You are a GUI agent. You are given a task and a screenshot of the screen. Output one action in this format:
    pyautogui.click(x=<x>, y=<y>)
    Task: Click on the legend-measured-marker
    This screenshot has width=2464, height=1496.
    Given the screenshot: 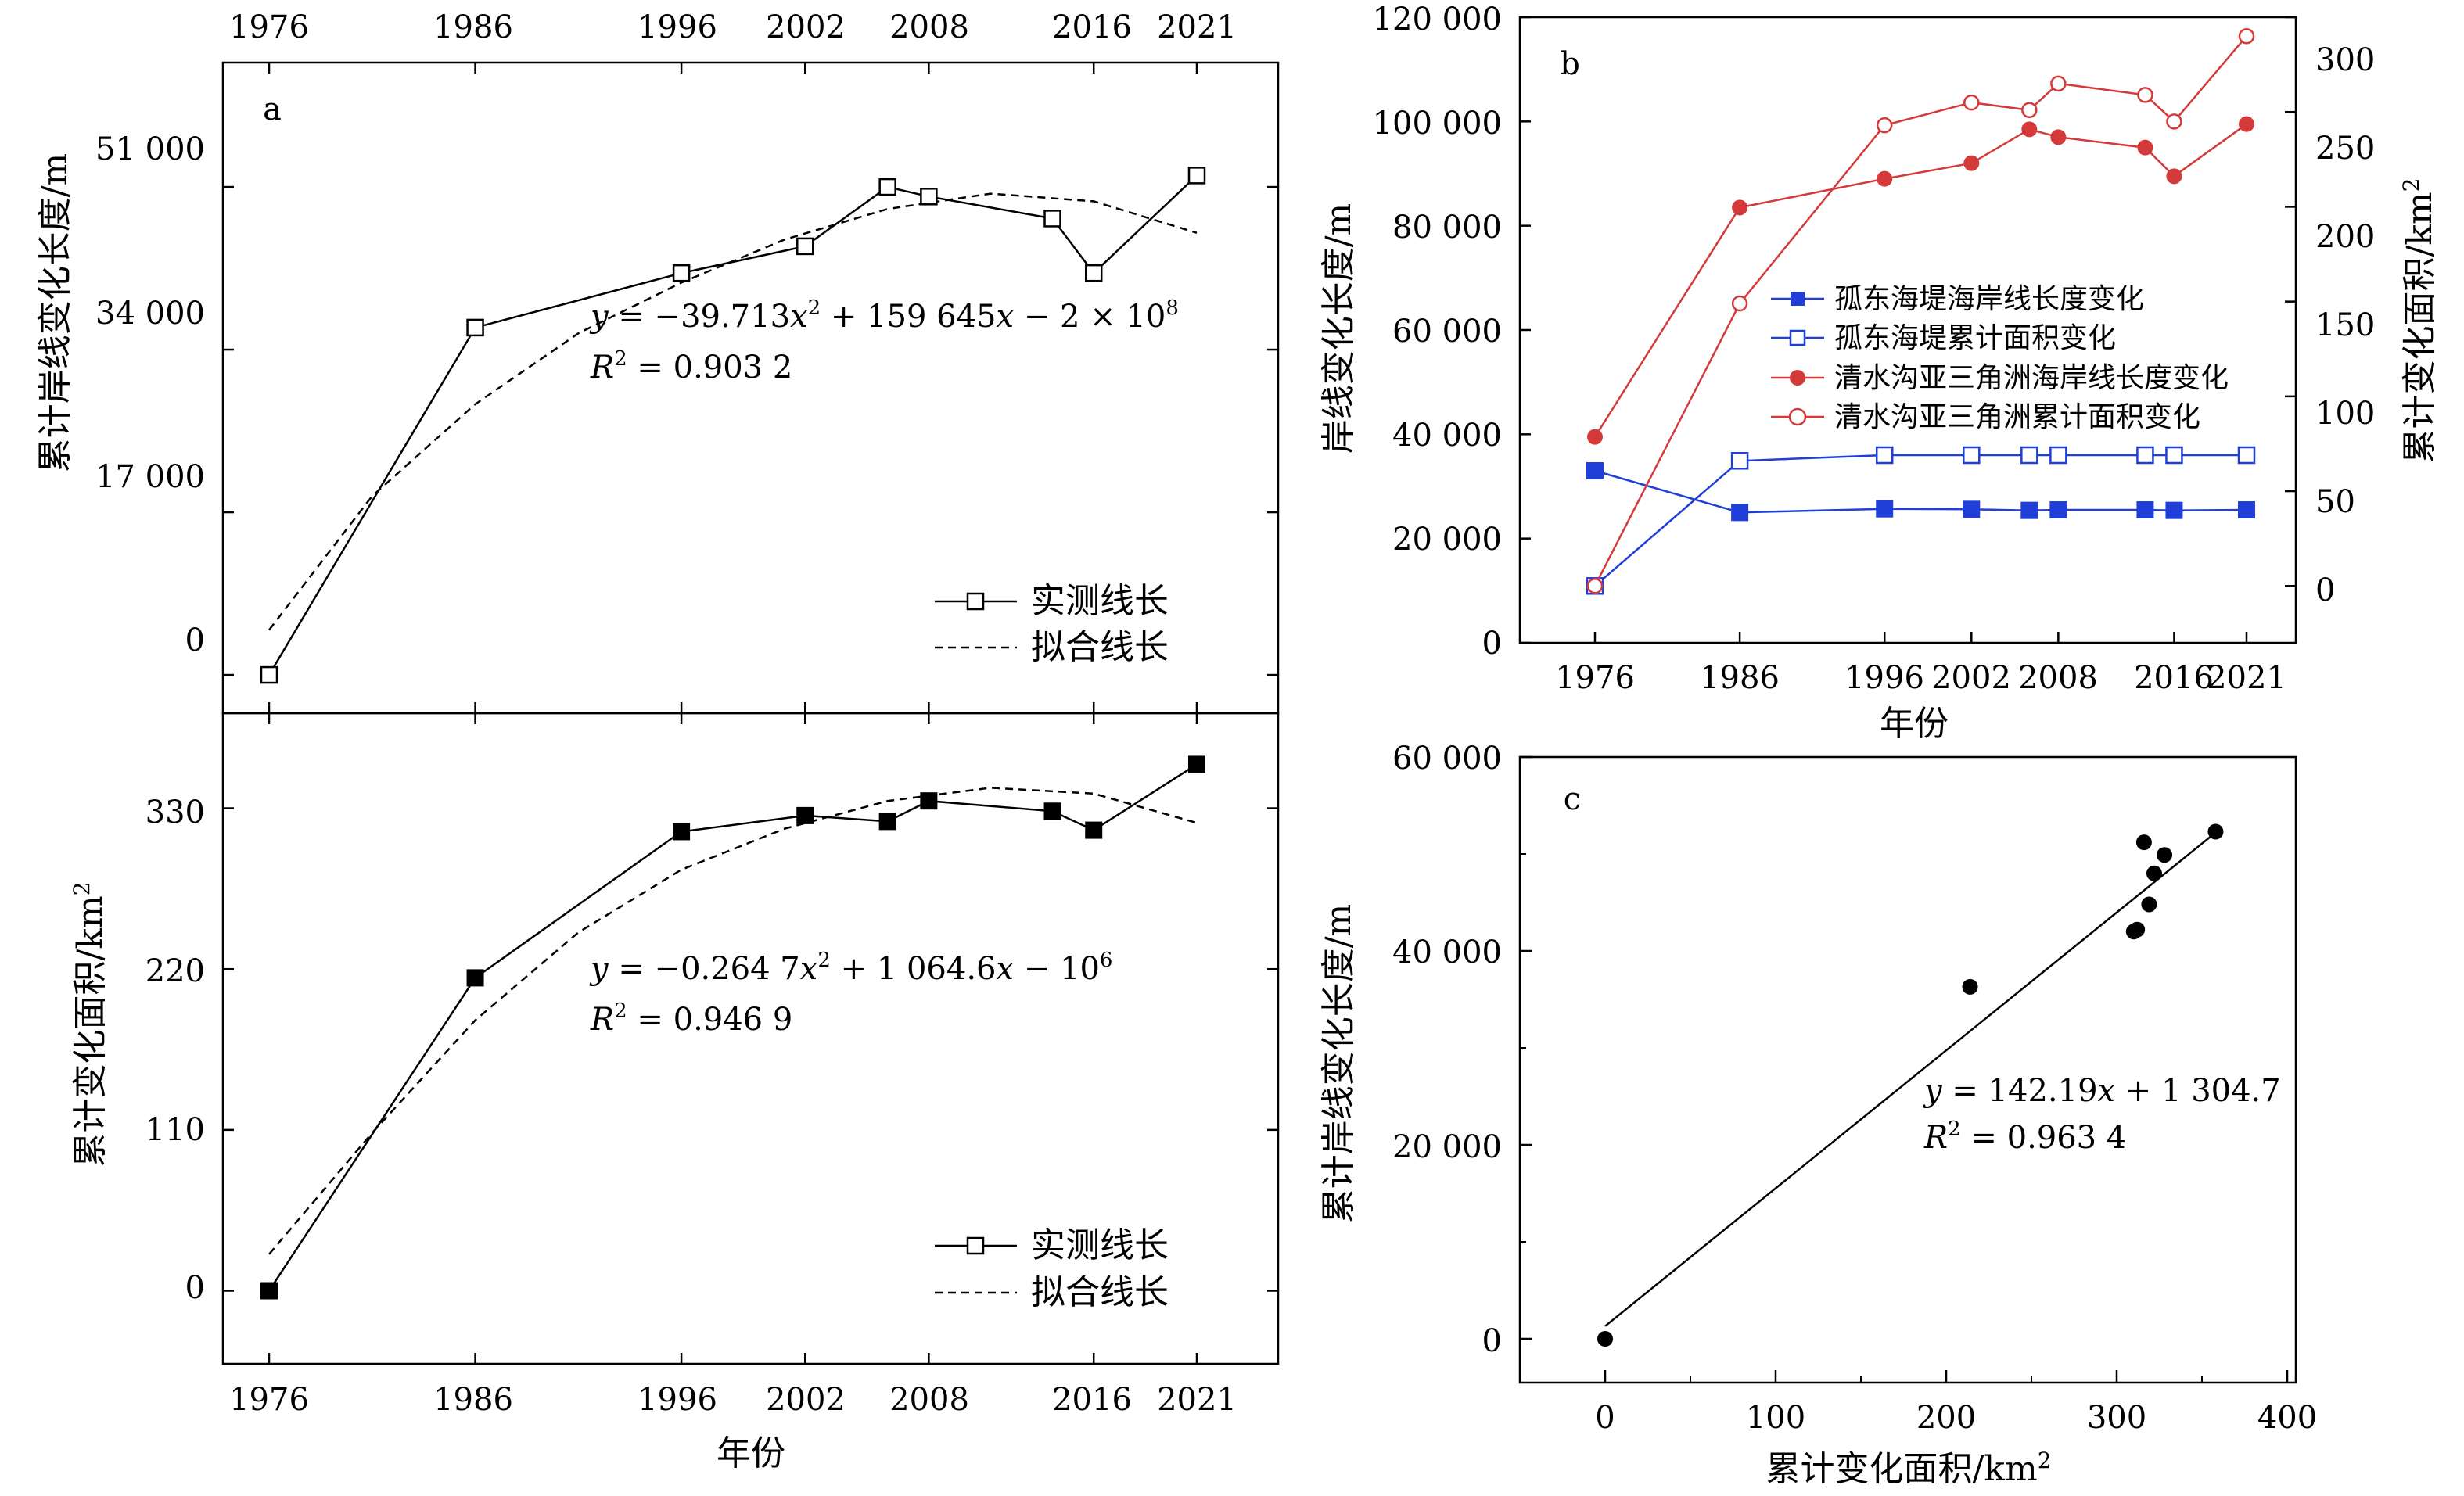 What is the action you would take?
    pyautogui.click(x=975, y=601)
    